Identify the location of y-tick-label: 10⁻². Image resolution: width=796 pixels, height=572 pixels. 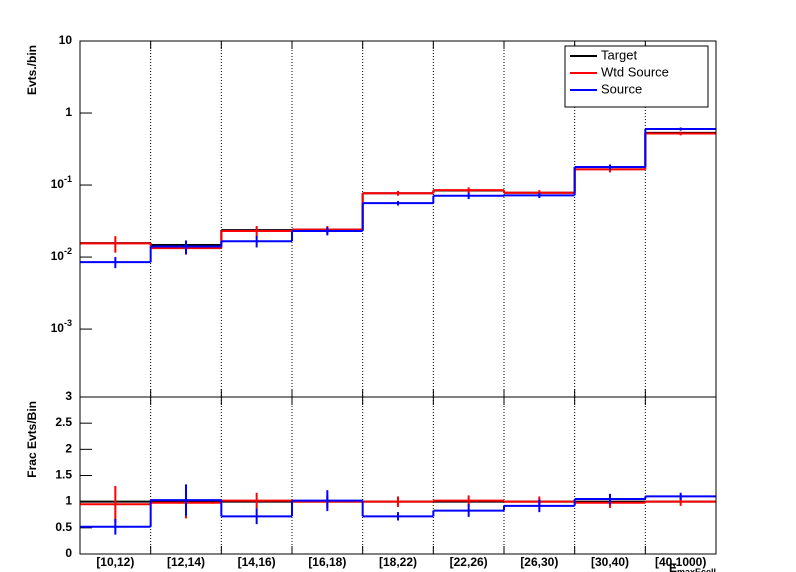
(61, 254).